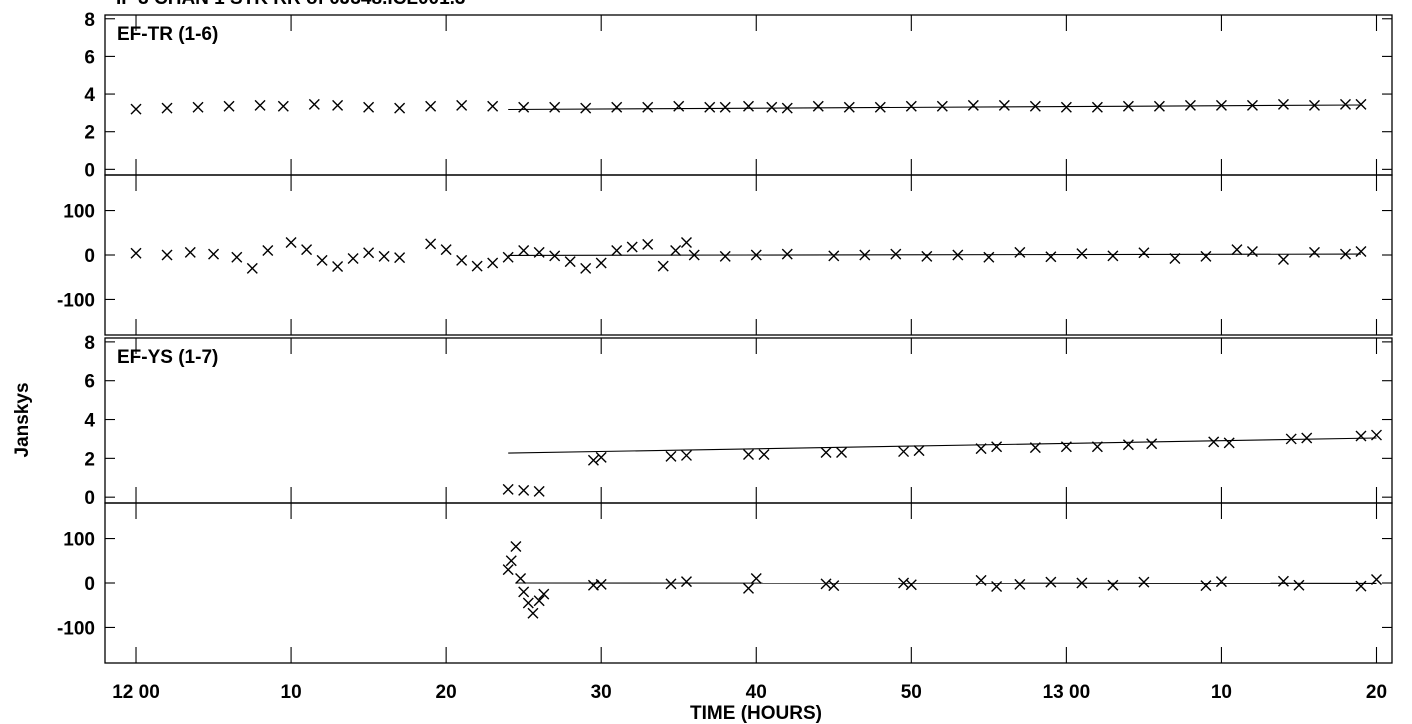  What do you see at coordinates (136, 692) in the screenshot?
I see `x-tick-label: 12 00` at bounding box center [136, 692].